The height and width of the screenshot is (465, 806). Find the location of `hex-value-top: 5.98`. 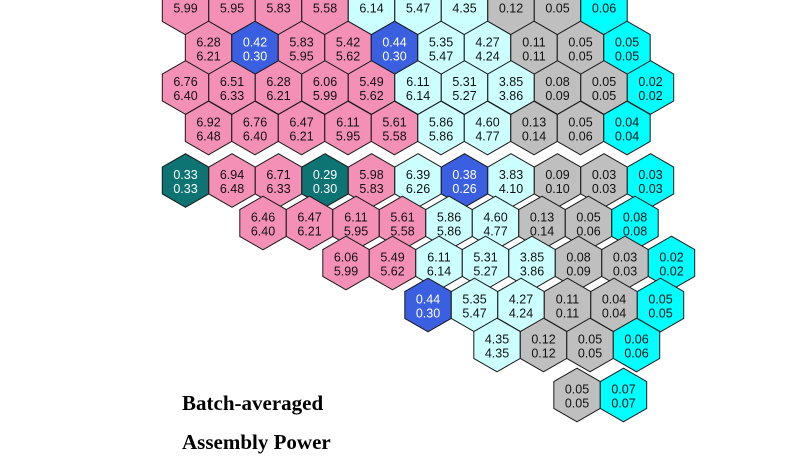

hex-value-top: 5.98 is located at coordinates (371, 175).